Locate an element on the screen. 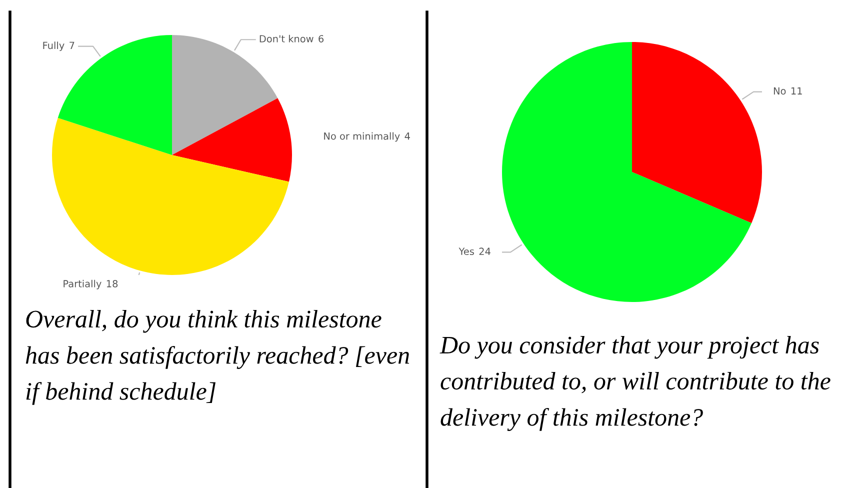 This screenshot has height=488, width=843. slice-label: Partially is located at coordinates (83, 285).